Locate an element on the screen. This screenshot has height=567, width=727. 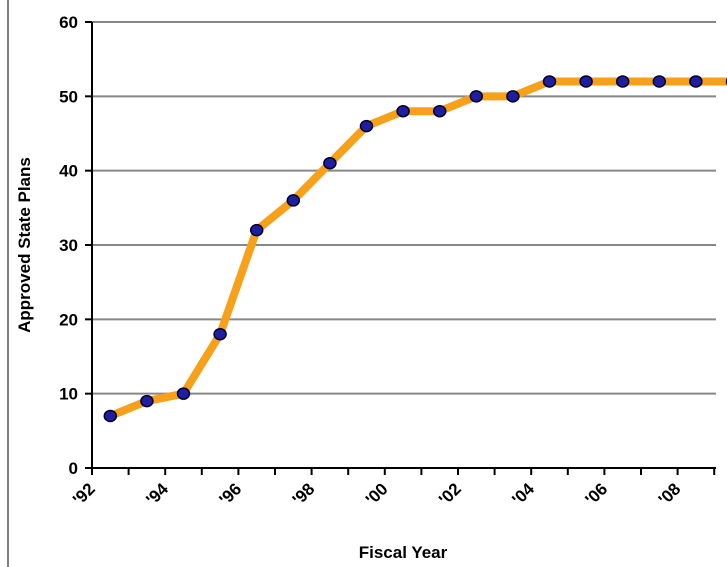
x-tick-label: '02 is located at coordinates (450, 494).